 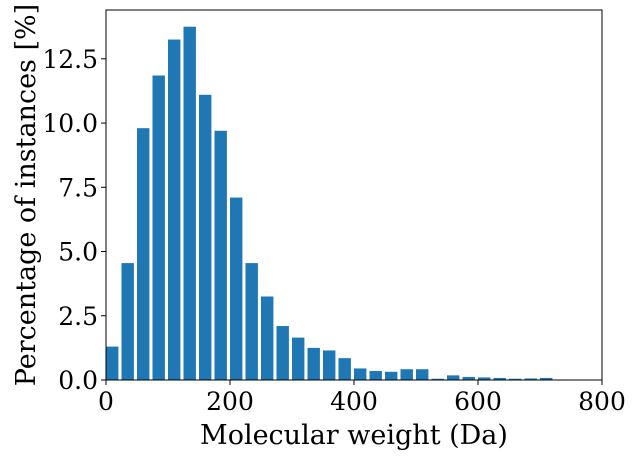 I want to click on y-axis: 0.0 2.5 5.0 7.5 10.0 12.5, so click(x=74, y=220).